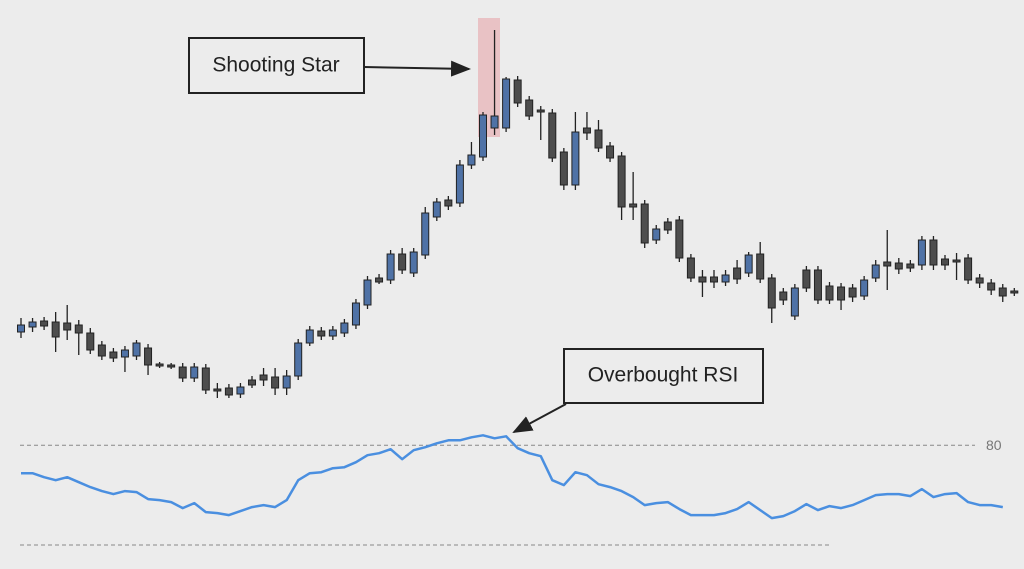 The width and height of the screenshot is (1024, 569). What do you see at coordinates (512, 477) in the screenshot?
I see `rsi-line` at bounding box center [512, 477].